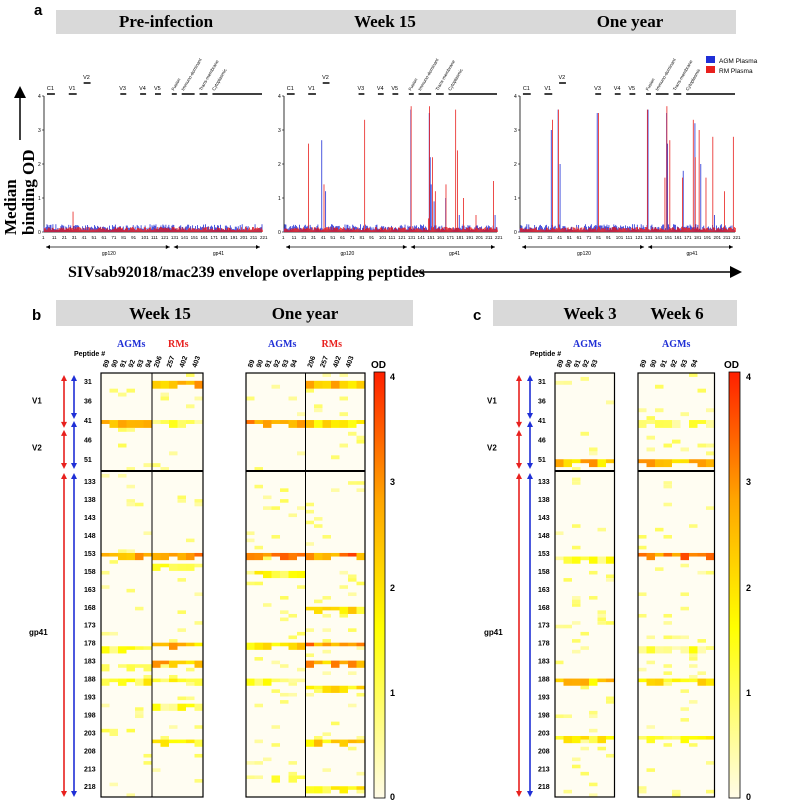 The image size is (785, 805). Describe the element at coordinates (748, 797) in the screenshot. I see `colorbar-tick-0: 0` at that location.